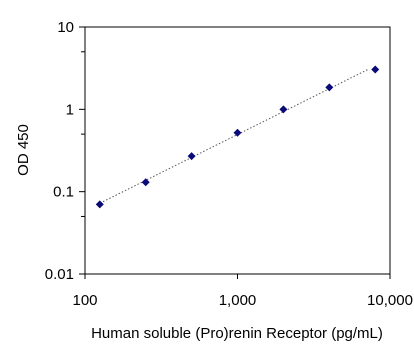  Describe the element at coordinates (390, 300) in the screenshot. I see `x-tick-label: 10,000` at that location.